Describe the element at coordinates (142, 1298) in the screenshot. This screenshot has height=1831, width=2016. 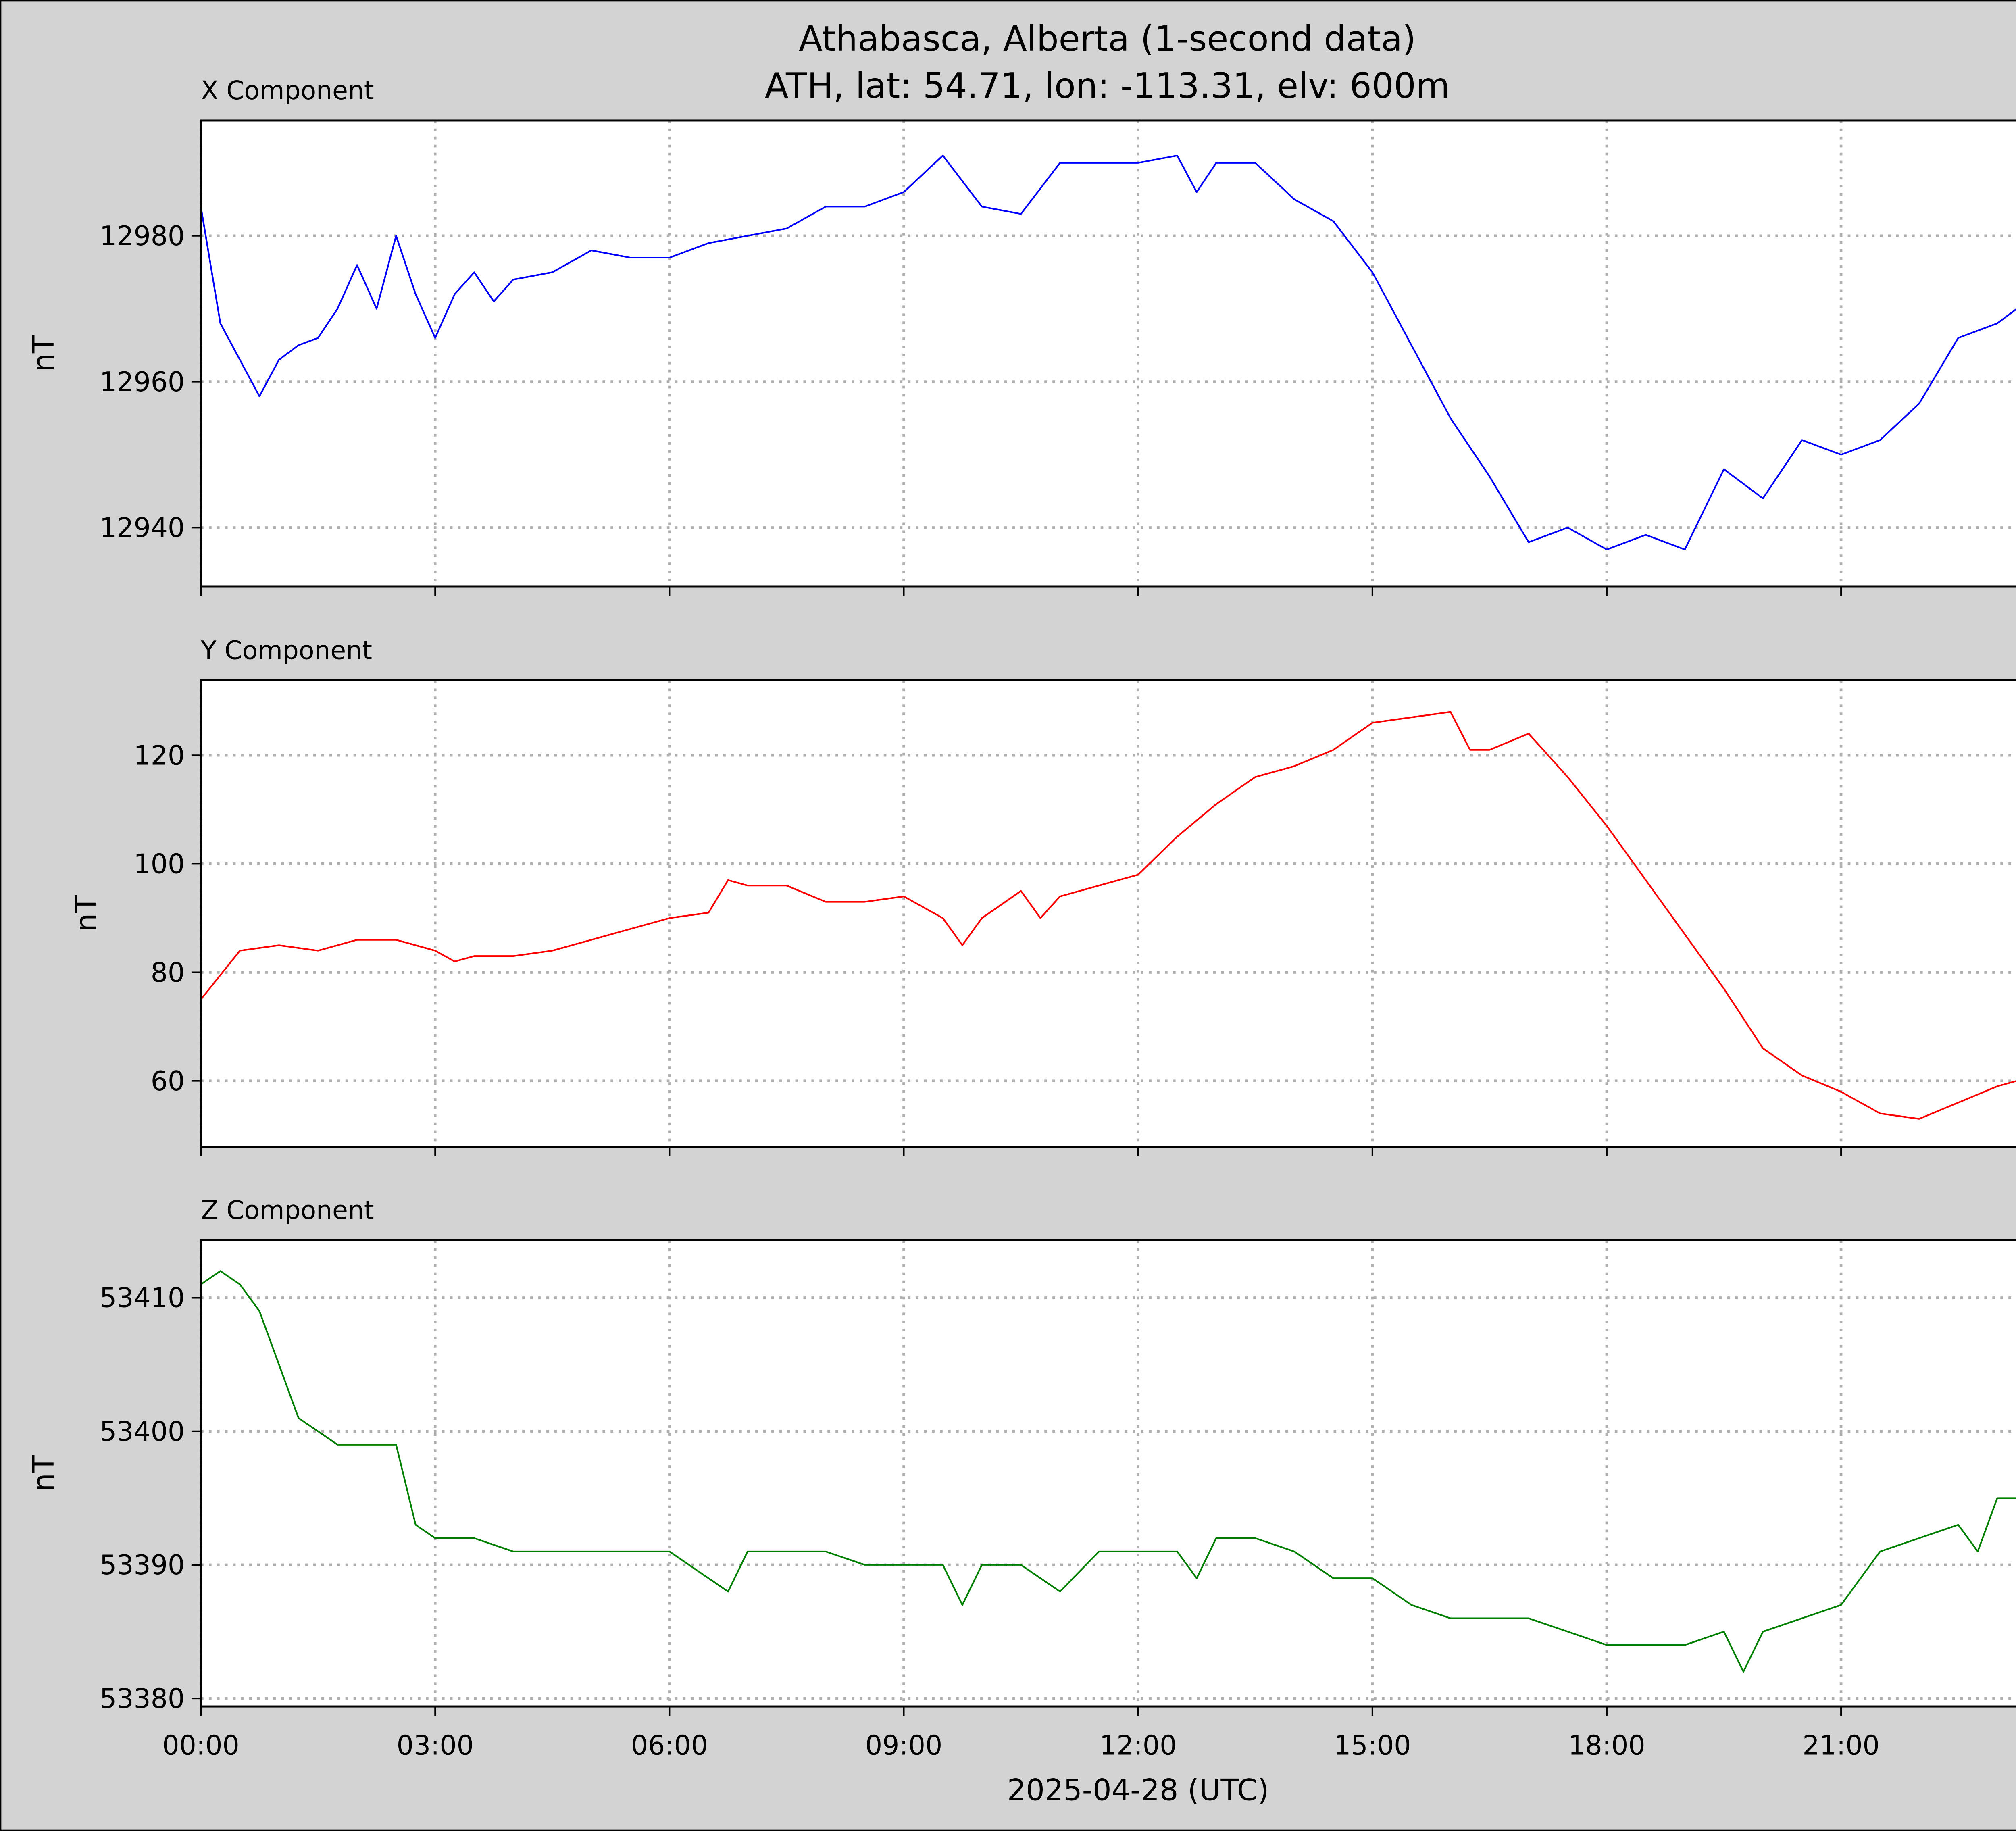
I see `y-tick-label: 53410` at that location.